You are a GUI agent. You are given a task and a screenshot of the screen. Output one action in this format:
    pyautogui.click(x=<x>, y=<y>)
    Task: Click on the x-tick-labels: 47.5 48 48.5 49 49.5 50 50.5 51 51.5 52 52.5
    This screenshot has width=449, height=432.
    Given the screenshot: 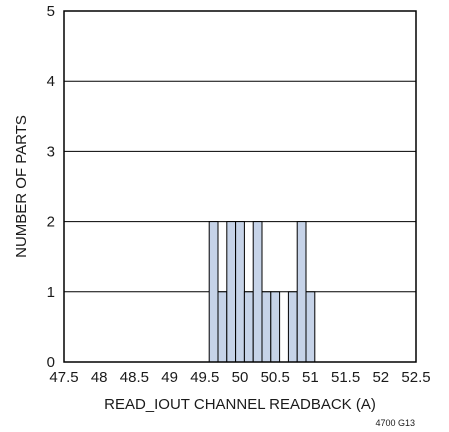 What is the action you would take?
    pyautogui.click(x=239, y=377)
    